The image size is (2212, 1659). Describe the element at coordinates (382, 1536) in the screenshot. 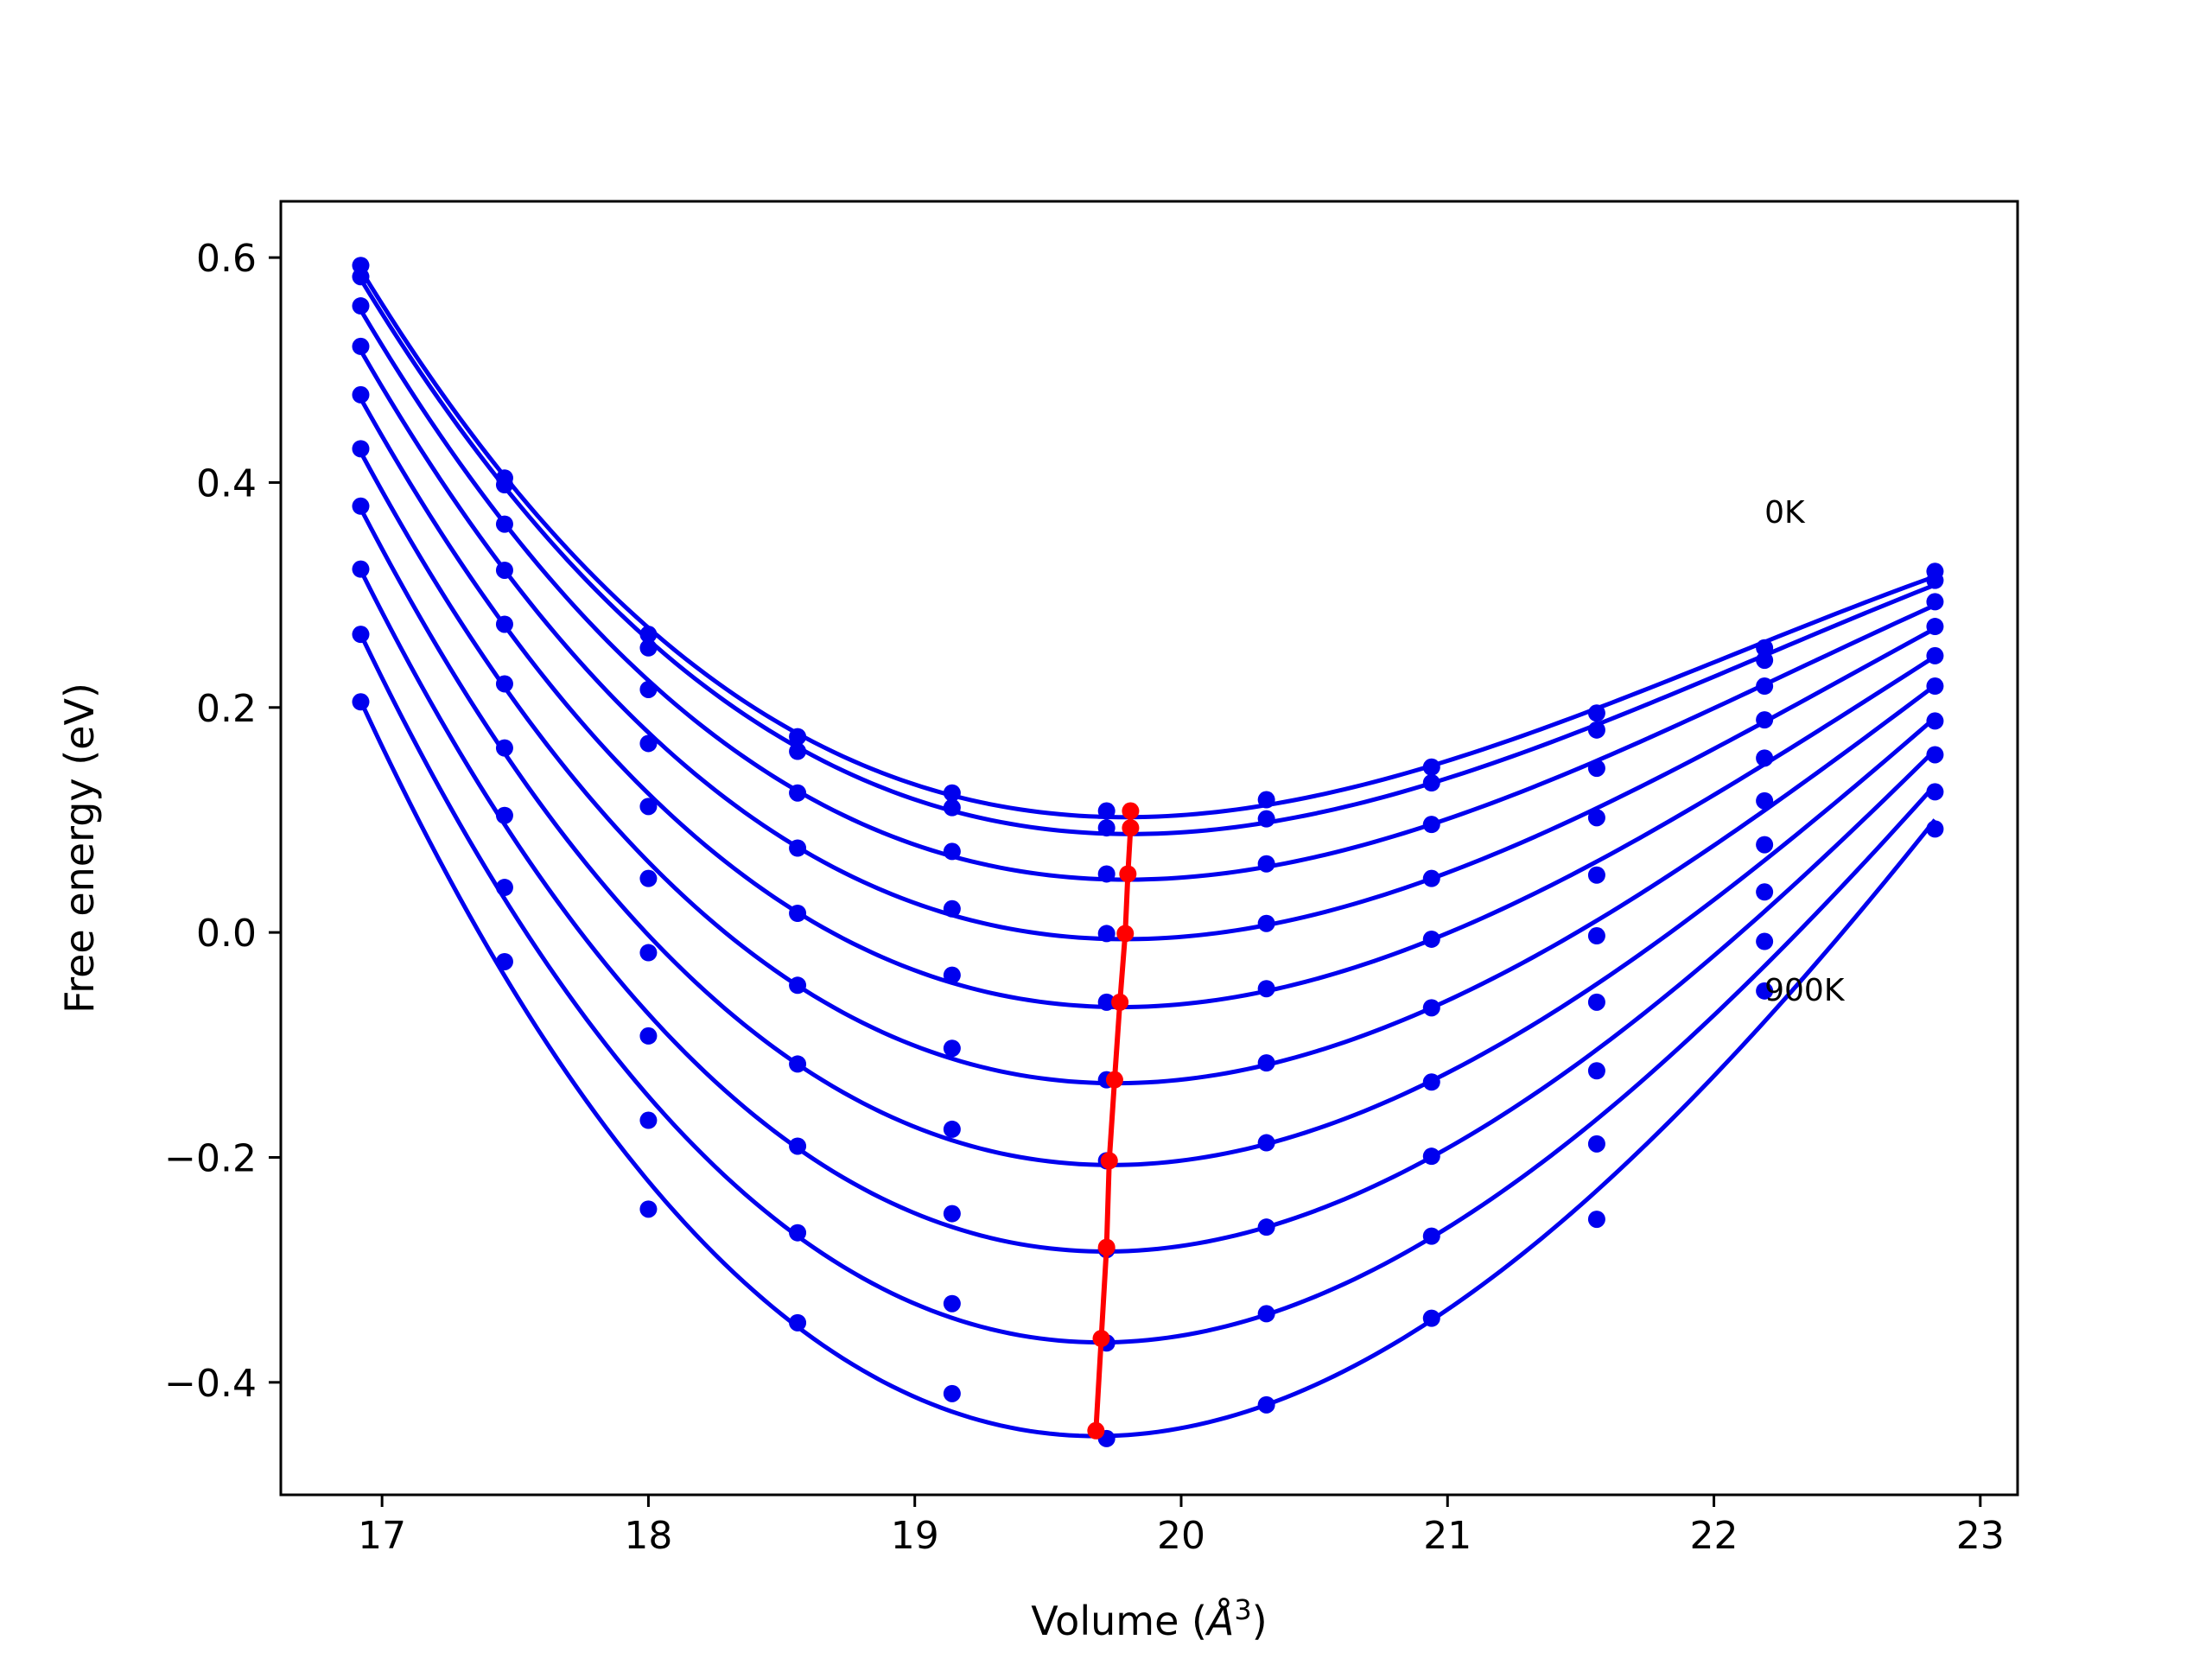

I see `x-tick-label-0: 17` at that location.